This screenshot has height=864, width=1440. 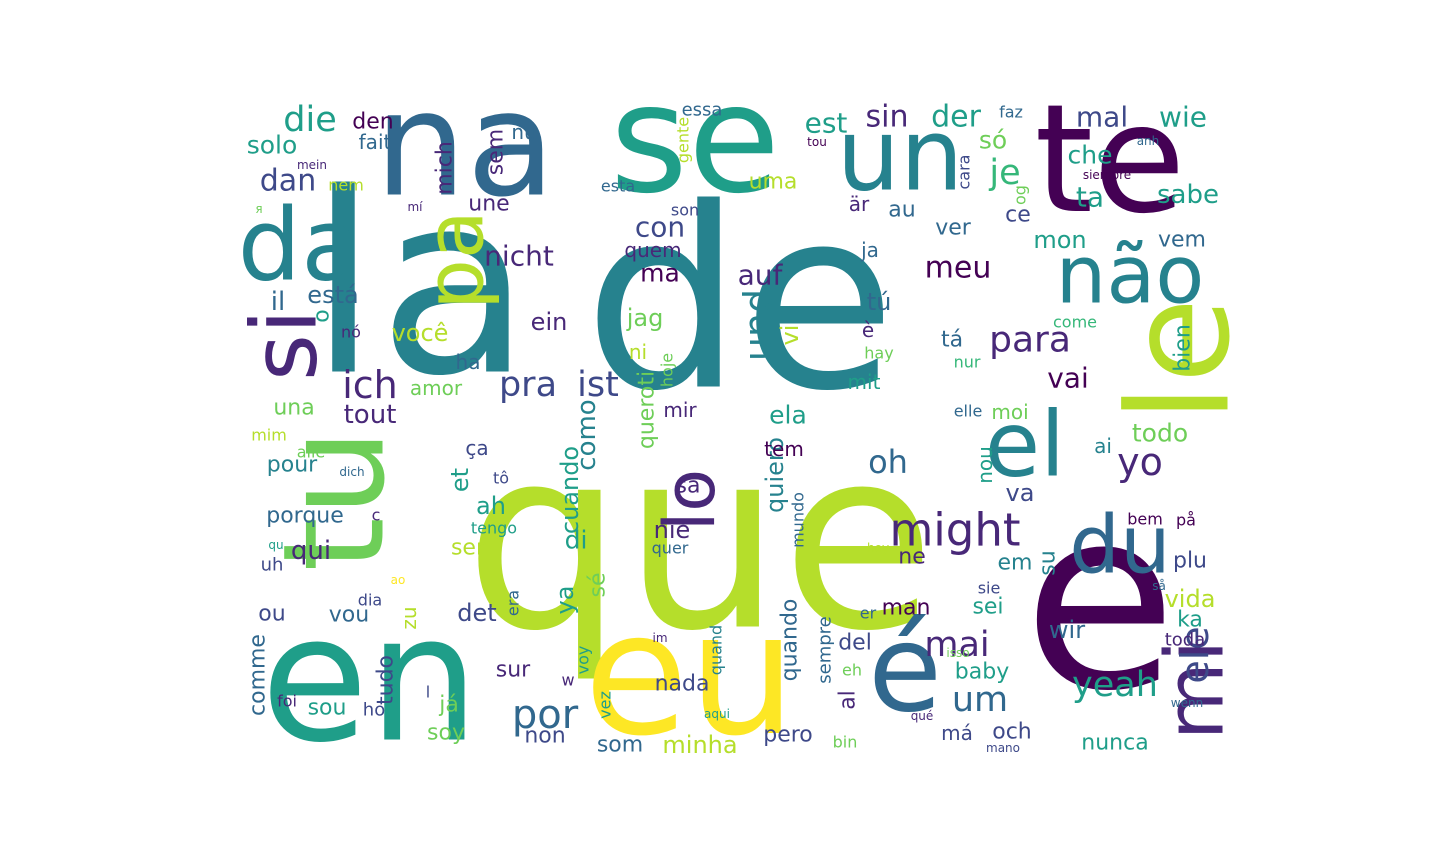 I want to click on word-123: vida, so click(x=1190, y=599).